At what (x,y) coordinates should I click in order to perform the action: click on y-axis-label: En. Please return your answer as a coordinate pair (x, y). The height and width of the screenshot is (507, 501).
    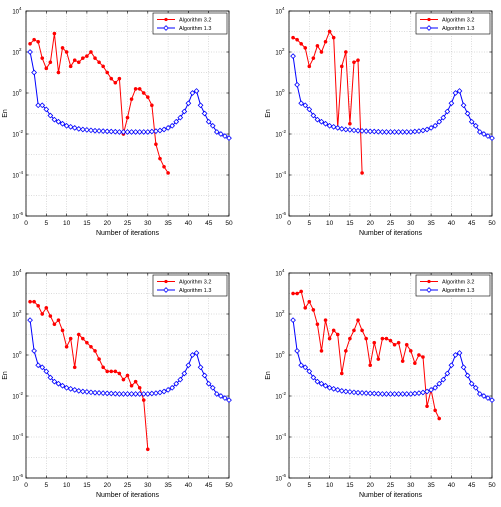
    Looking at the image, I should click on (5, 375).